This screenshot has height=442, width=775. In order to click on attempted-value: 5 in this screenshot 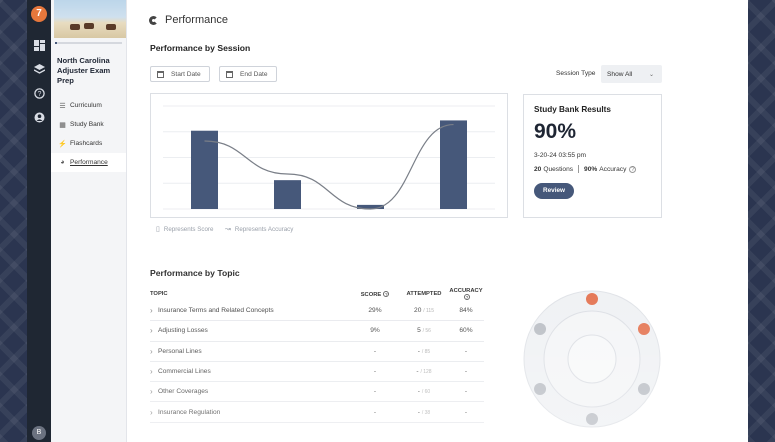, I will do `click(419, 331)`.